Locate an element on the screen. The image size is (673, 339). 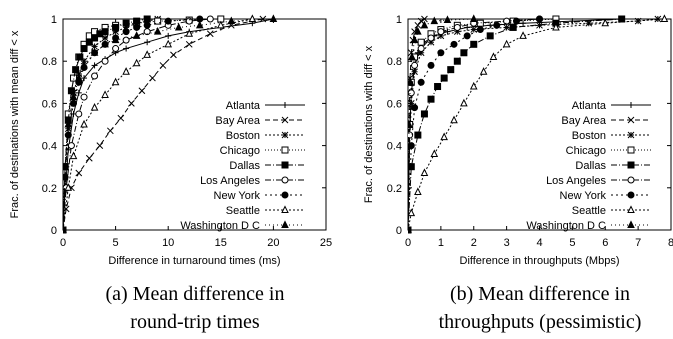
x-tick-label: 6 is located at coordinates (605, 243).